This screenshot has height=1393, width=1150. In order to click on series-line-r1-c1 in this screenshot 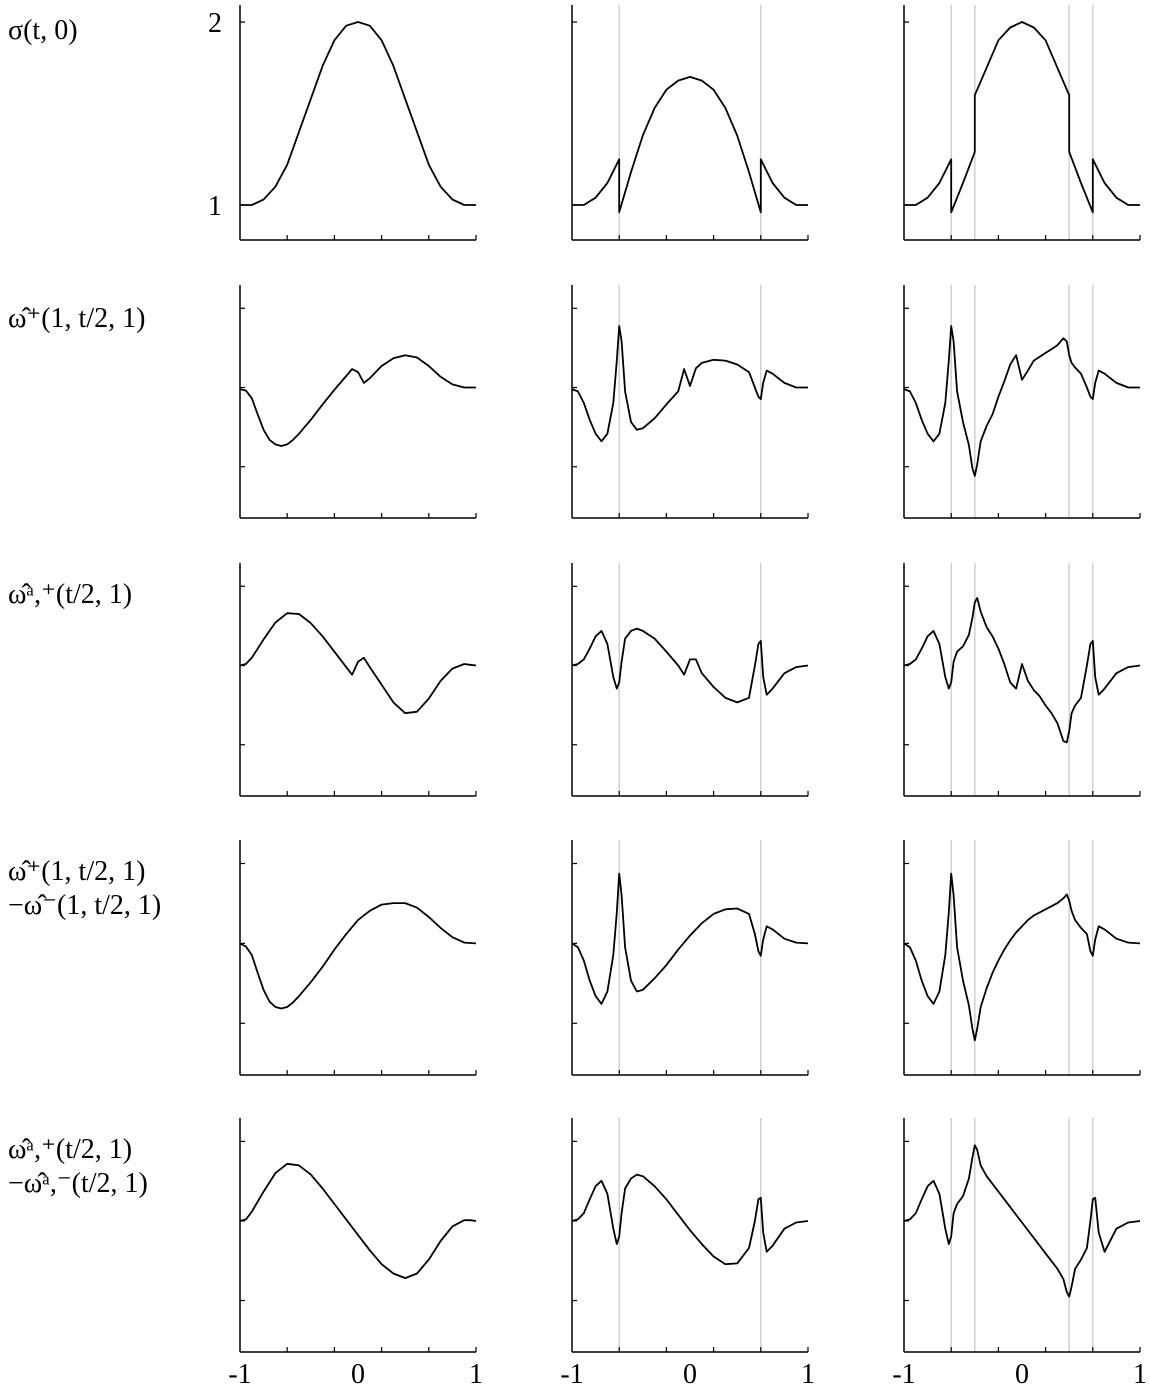, I will do `click(689, 384)`.